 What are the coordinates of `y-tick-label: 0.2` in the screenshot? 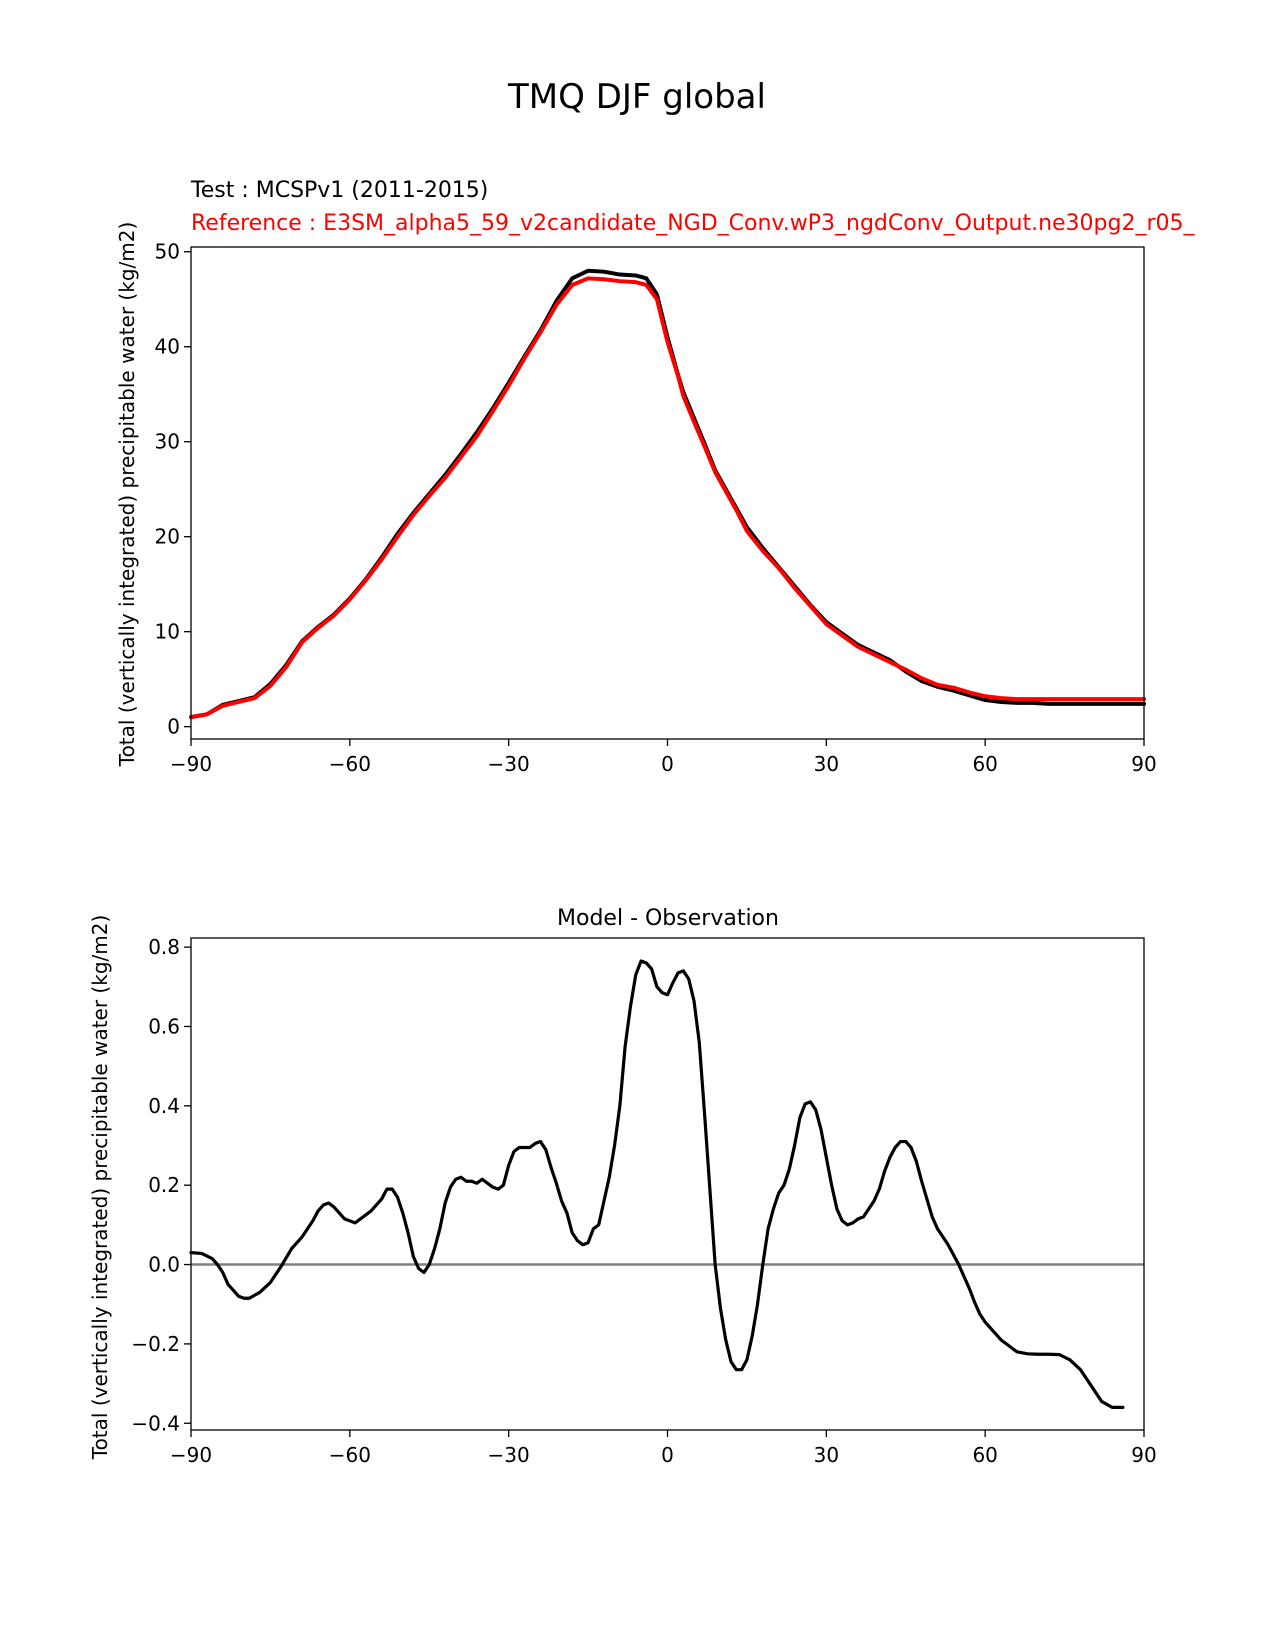 It's located at (164, 1185).